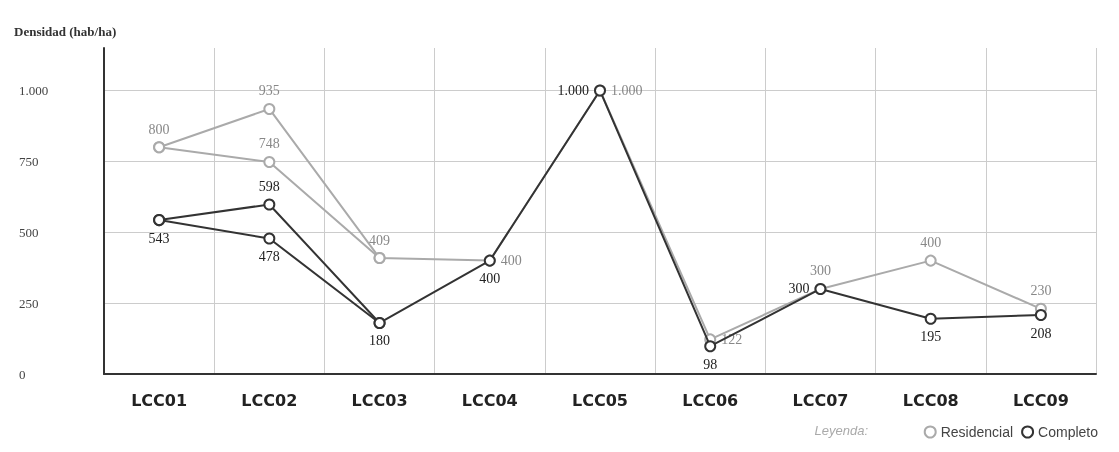 The image size is (1119, 452). What do you see at coordinates (65, 31) in the screenshot?
I see `y-axis-title: Densidad (hab/ha)` at bounding box center [65, 31].